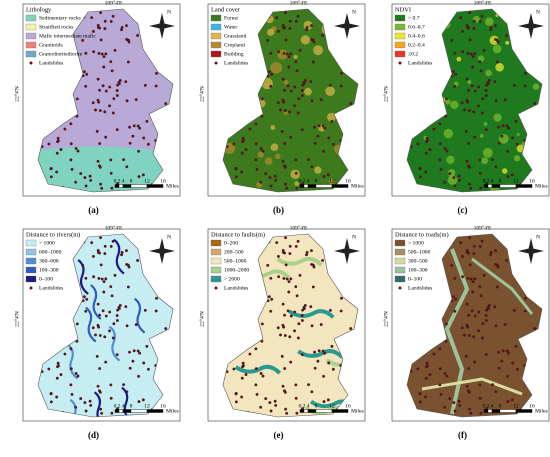  Describe the element at coordinates (385, 94) in the screenshot. I see `latitude-label: 22°4'N` at that location.